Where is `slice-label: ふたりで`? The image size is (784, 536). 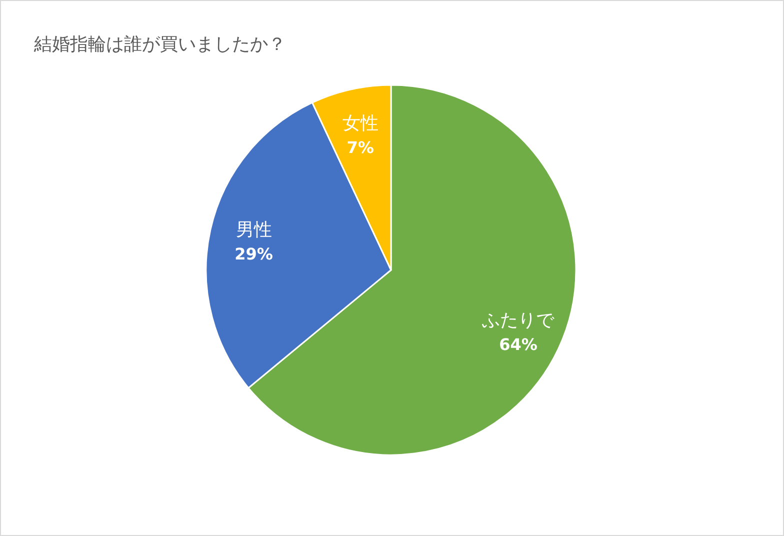
slice-label: ふたりで is located at coordinates (518, 320).